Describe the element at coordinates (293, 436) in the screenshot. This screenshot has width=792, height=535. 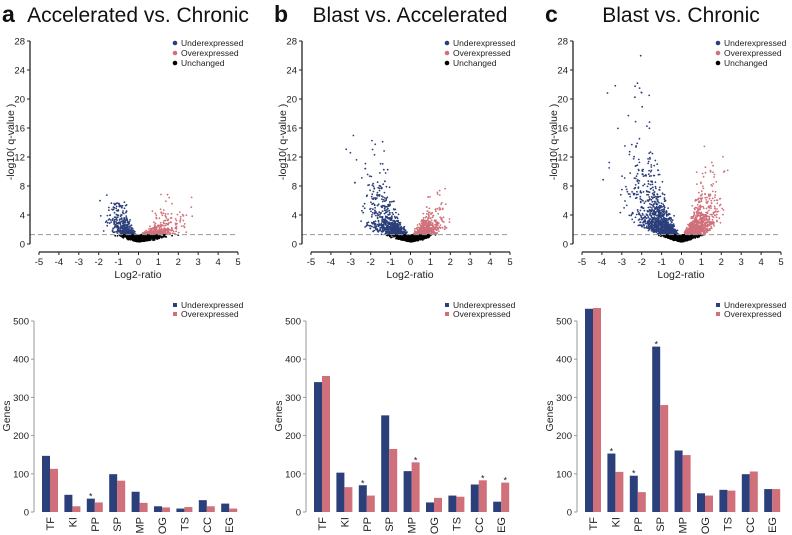
I see `y-tick-label: 200` at that location.